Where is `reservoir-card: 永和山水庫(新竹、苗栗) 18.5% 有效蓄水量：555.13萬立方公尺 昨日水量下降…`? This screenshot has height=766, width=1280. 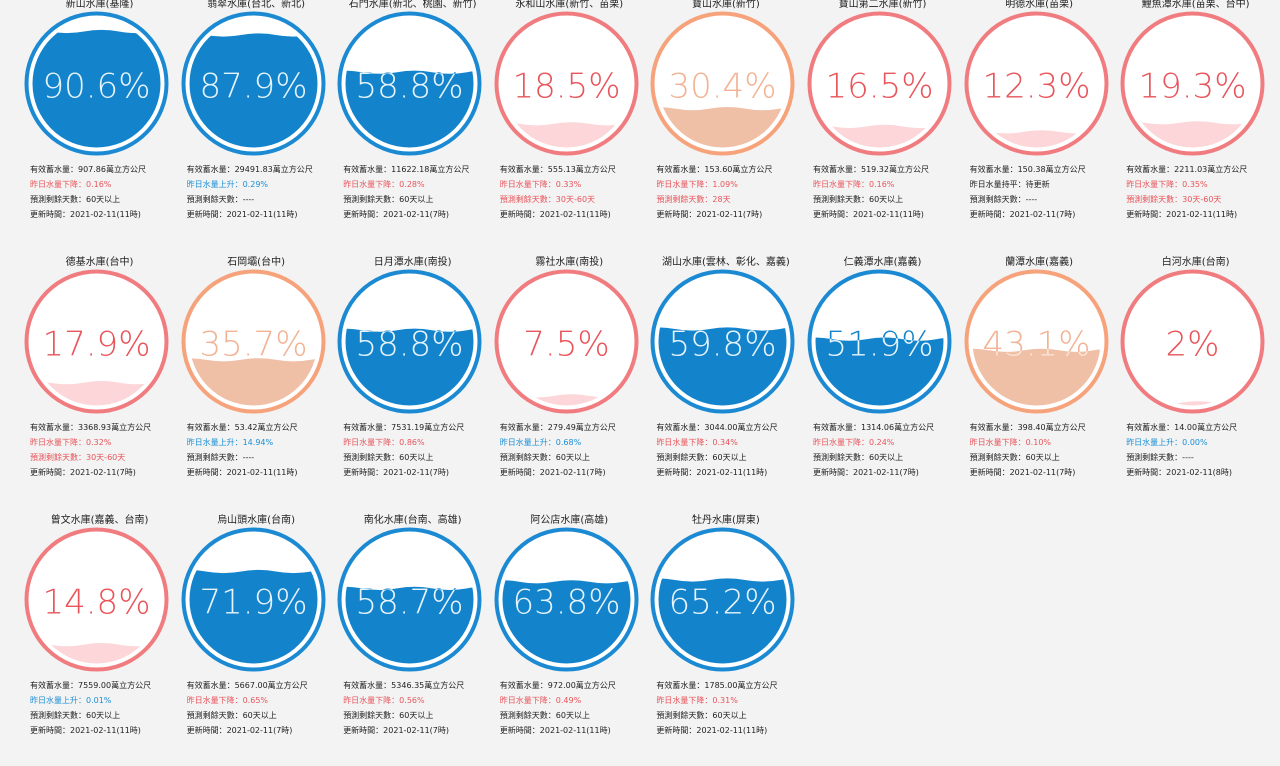 reservoir-card: 永和山水庫(新竹、苗栗) 18.5% 有效蓄水量：555.13萬立方公尺 昨日水量下降… is located at coordinates (569, 125).